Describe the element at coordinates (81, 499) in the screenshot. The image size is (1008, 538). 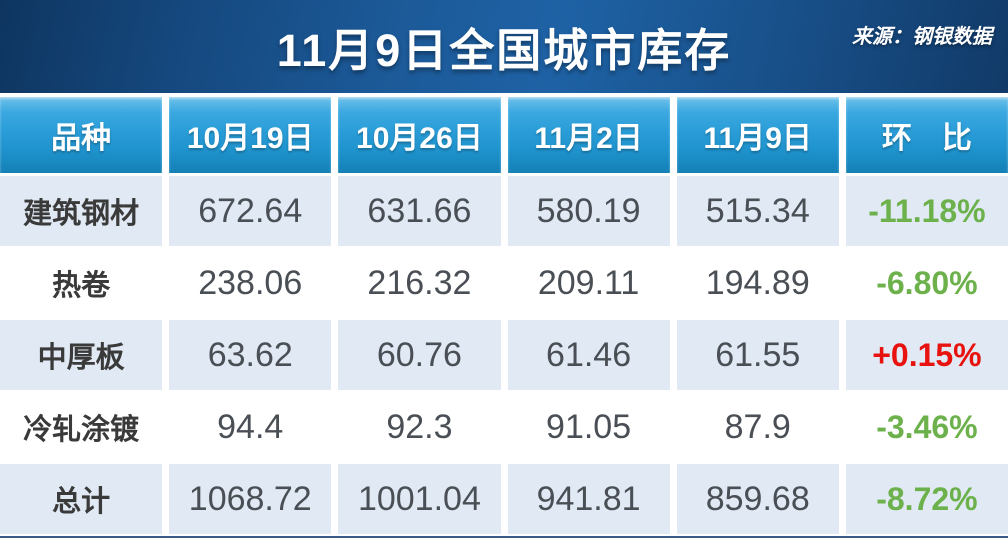
I see `row-label: 总计` at that location.